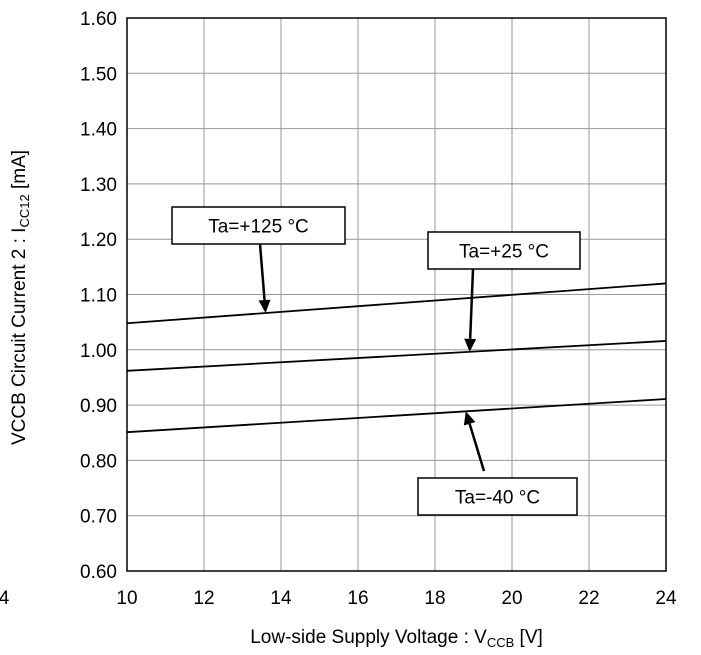 The width and height of the screenshot is (701, 655). I want to click on y-tick-label: 0.60, so click(98, 572).